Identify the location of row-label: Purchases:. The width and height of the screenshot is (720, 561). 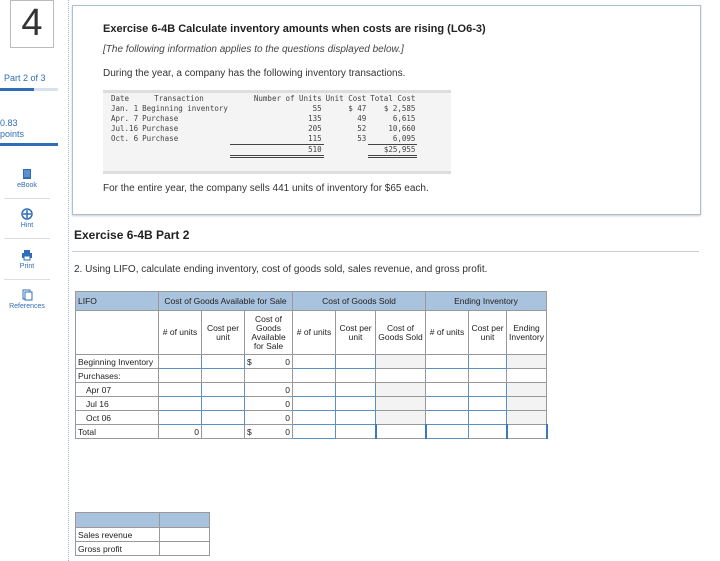
(117, 375).